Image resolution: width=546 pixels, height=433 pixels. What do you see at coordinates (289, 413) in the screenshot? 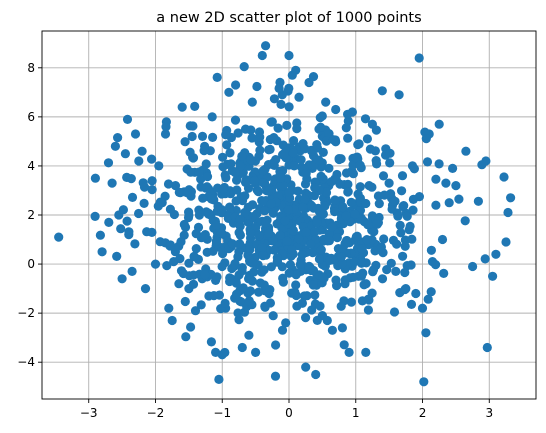
I see `x-tick-label: 0` at bounding box center [289, 413].